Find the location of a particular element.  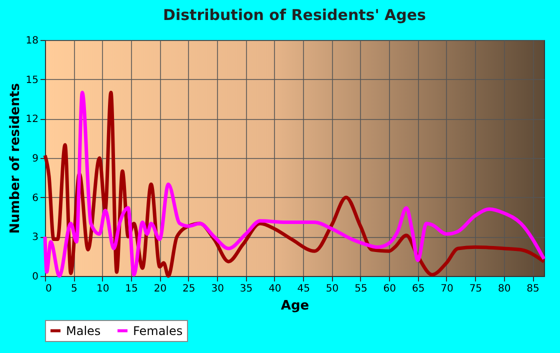

x-tick-label: 75 is located at coordinates (475, 289).